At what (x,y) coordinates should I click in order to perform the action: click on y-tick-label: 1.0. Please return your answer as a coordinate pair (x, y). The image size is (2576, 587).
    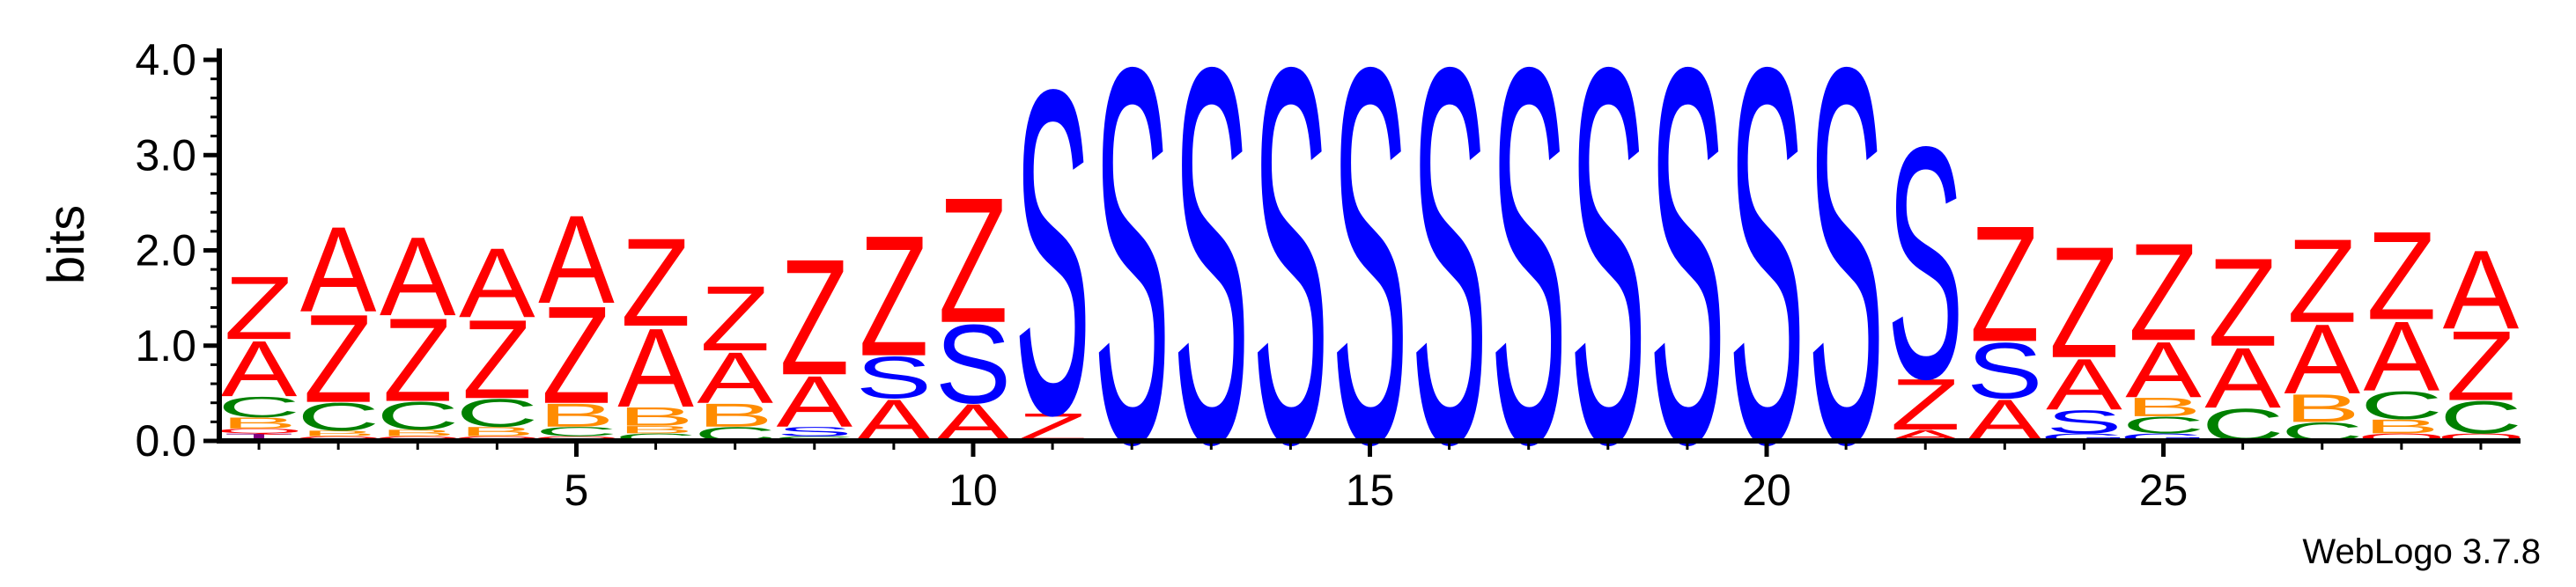
    Looking at the image, I should click on (165, 346).